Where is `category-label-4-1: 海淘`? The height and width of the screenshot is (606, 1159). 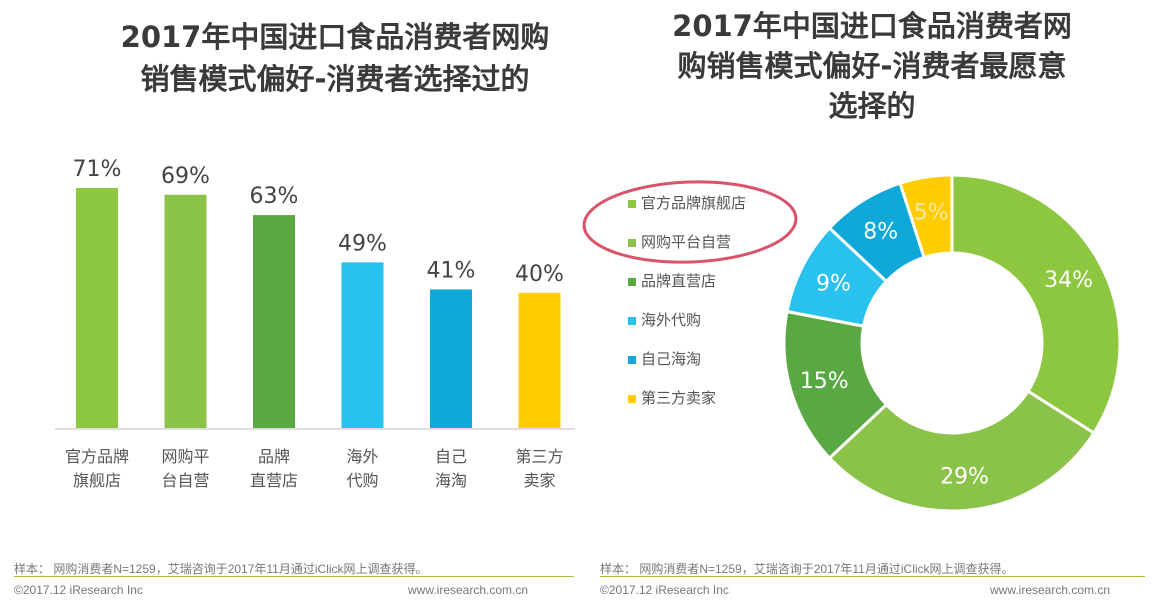
category-label-4-1: 海淘 is located at coordinates (451, 480).